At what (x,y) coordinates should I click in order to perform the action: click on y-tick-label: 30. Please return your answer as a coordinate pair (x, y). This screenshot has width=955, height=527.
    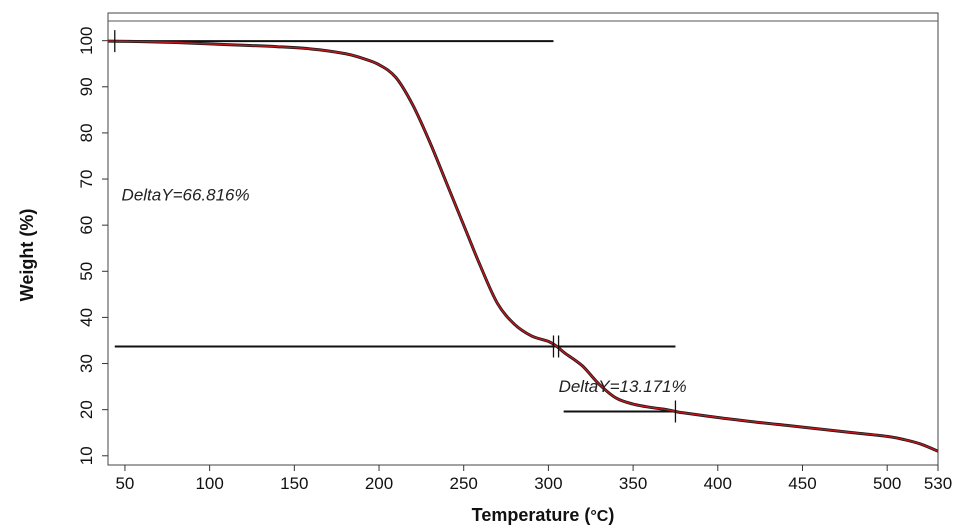
    Looking at the image, I should click on (86, 363).